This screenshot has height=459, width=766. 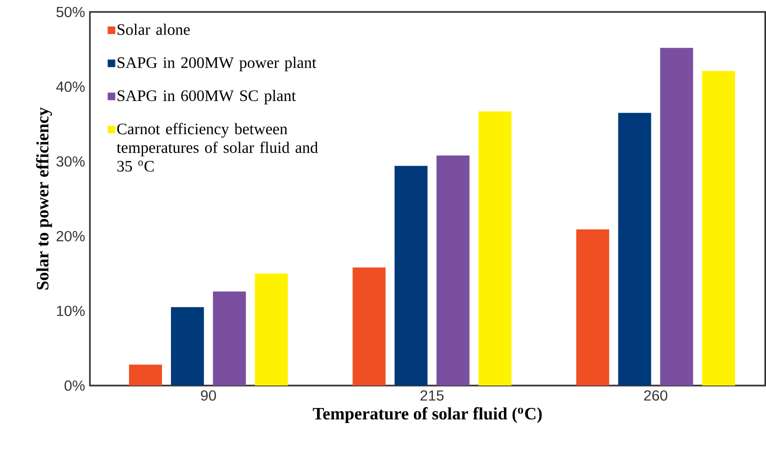 What do you see at coordinates (70, 12) in the screenshot?
I see `y-tick-label: 50%` at bounding box center [70, 12].